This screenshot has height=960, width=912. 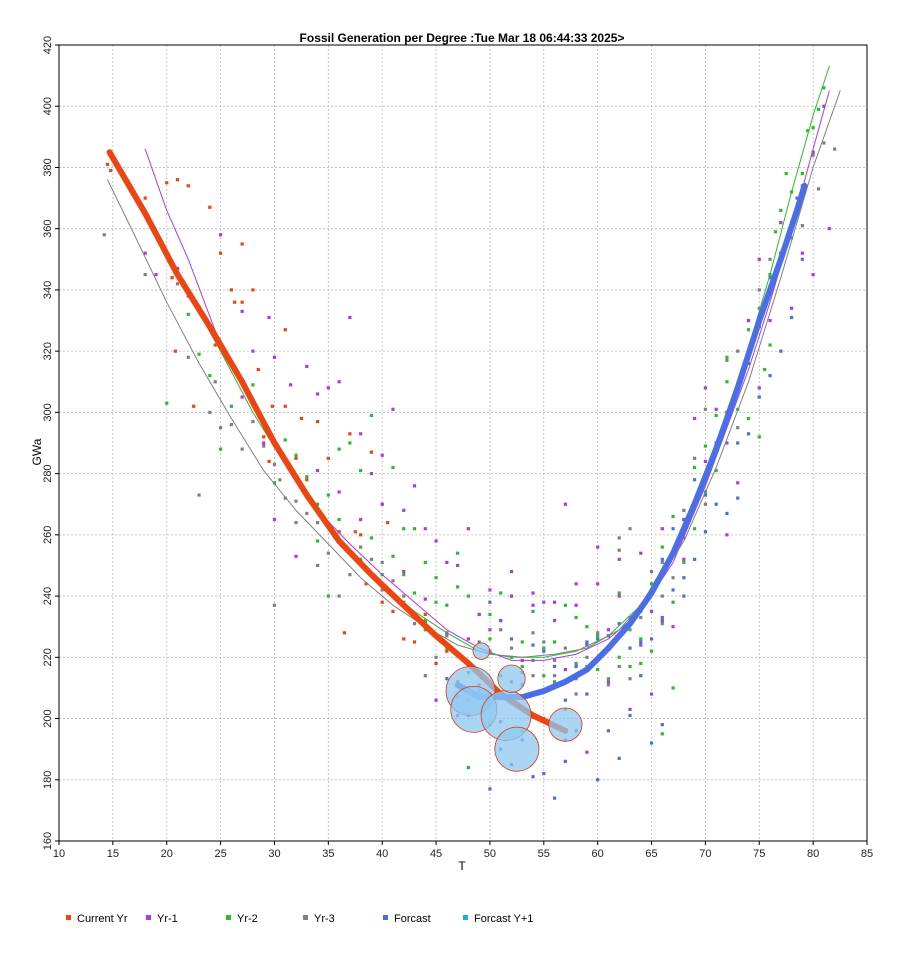 What do you see at coordinates (759, 854) in the screenshot?
I see `x-tick-label: 75` at bounding box center [759, 854].